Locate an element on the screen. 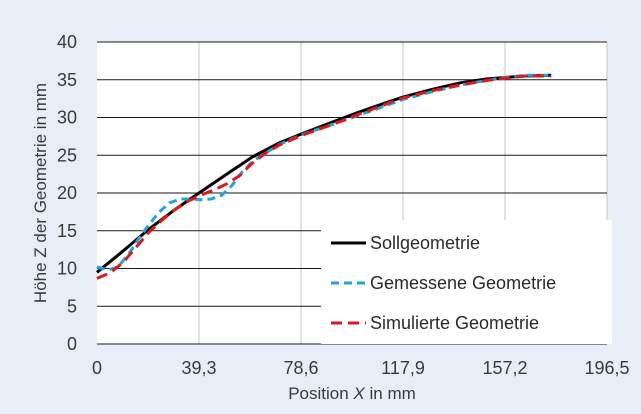  y-tick-label: 40 is located at coordinates (67, 42).